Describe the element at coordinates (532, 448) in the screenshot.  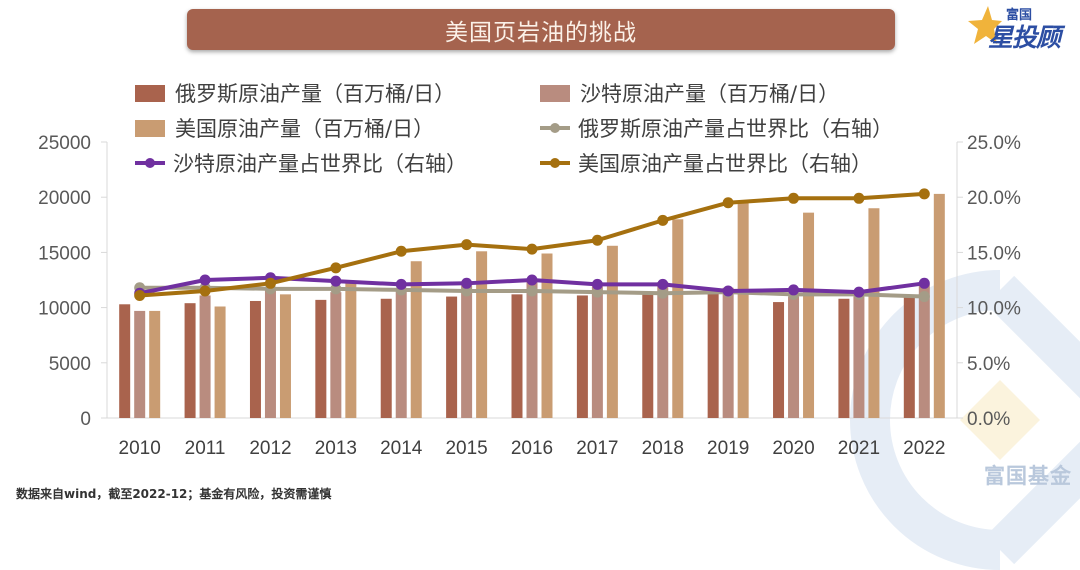
I see `x-axis-tick-label: 2016` at that location.